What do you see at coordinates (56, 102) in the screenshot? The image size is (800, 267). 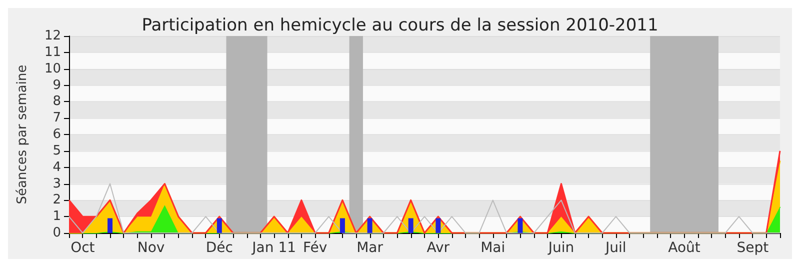 I see `y-tick-label: 8` at bounding box center [56, 102].